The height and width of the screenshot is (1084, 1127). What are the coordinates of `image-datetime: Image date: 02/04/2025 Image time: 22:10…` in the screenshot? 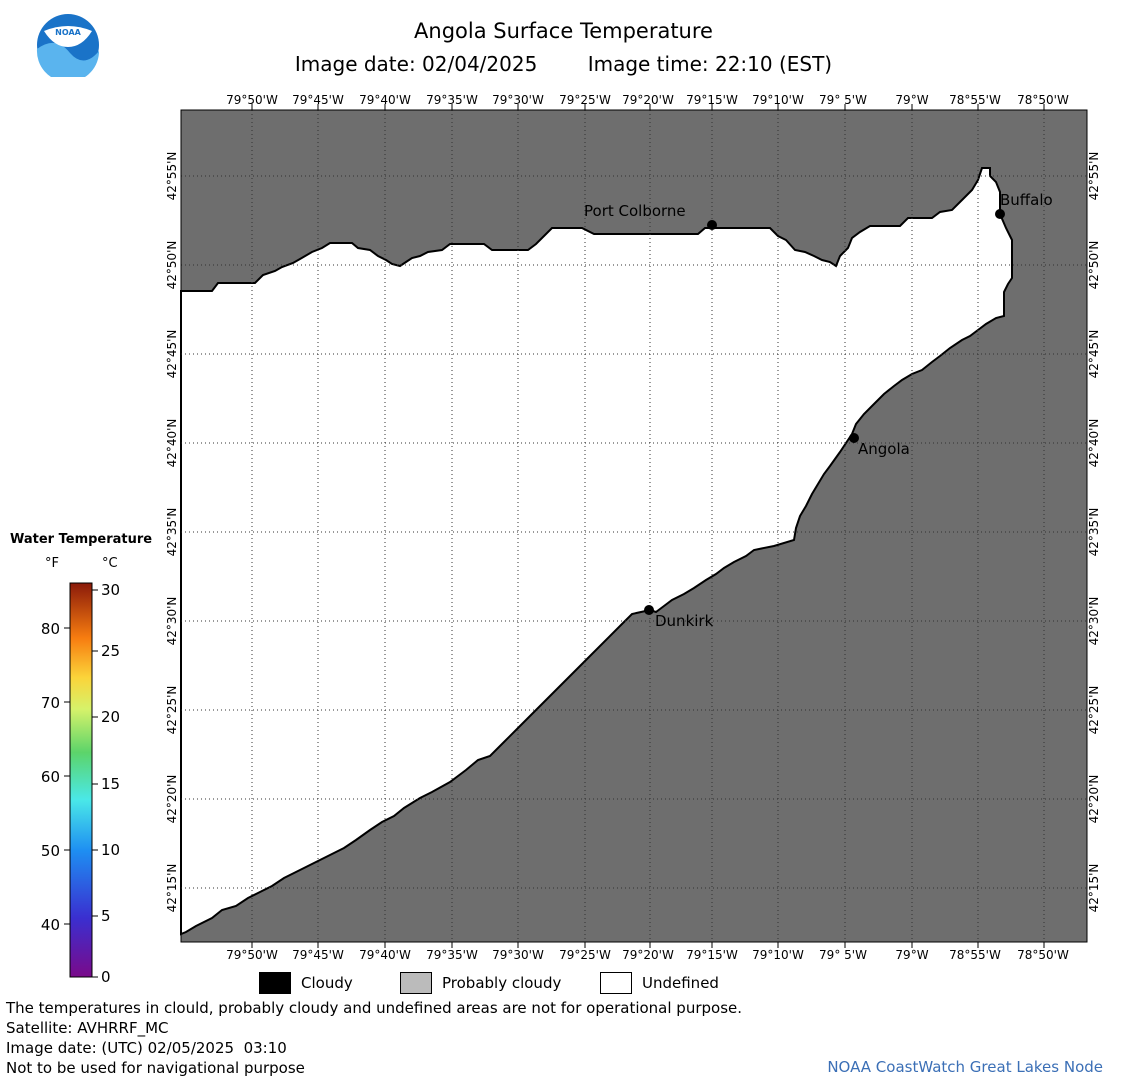 It's located at (563, 64).